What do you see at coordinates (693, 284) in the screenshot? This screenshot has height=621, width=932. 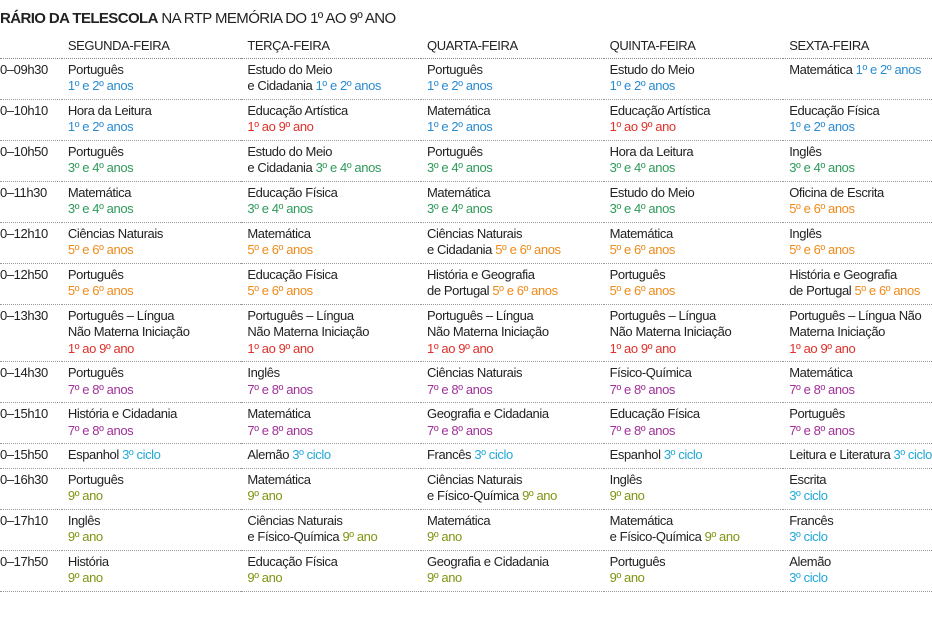 I see `lesson-cell: Português 5º e 6º anos` at bounding box center [693, 284].